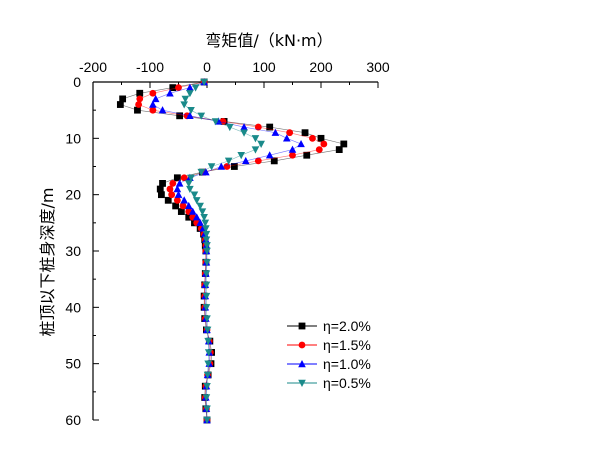 This screenshot has width=600, height=465. Describe the element at coordinates (347, 383) in the screenshot. I see `legend-label: η=0.5%` at that location.